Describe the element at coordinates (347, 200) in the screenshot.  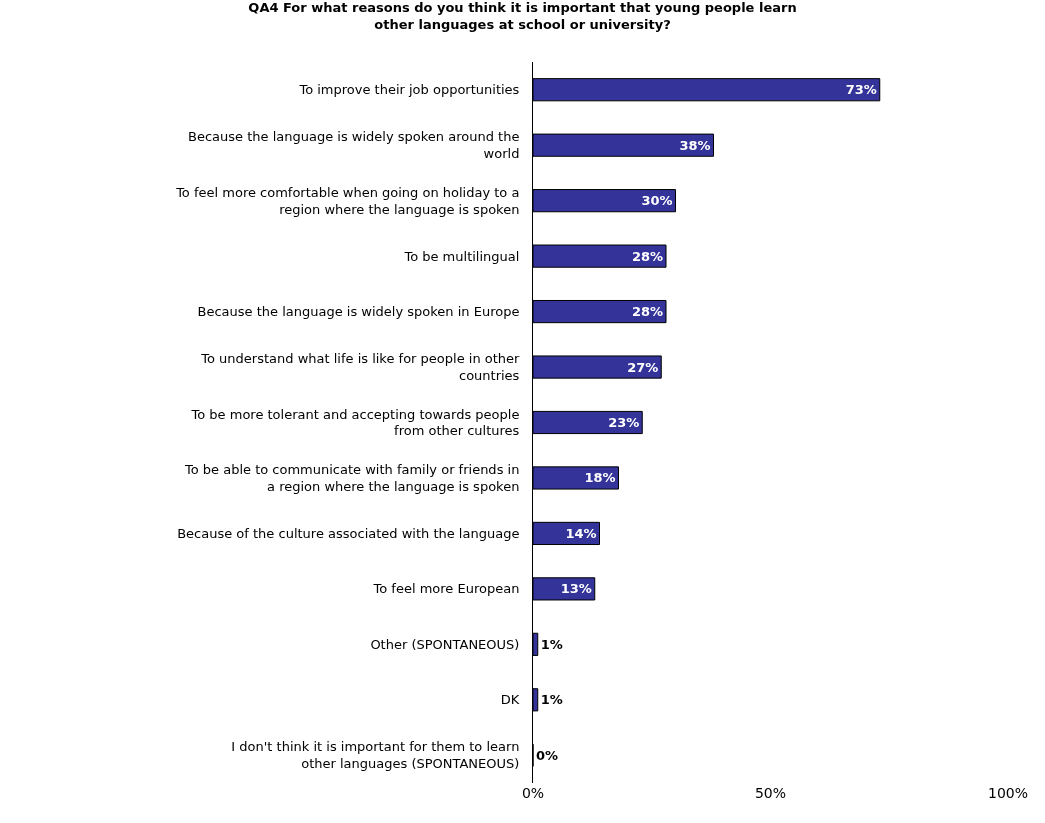
I see `y-tick-label: To feel more comfortable when going on holiday to a region where the language is spoken` at that location.